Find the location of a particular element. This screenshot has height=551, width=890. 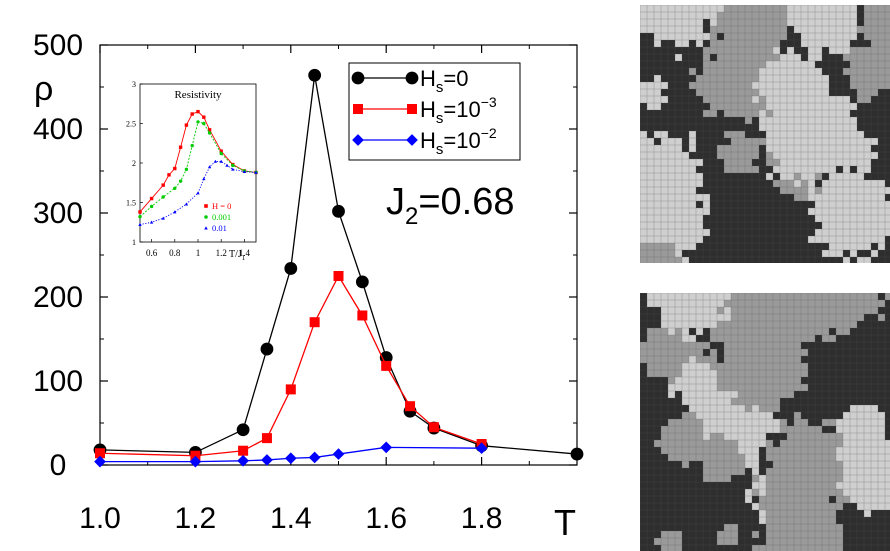

legend-label-base: H is located at coordinates (428, 109).